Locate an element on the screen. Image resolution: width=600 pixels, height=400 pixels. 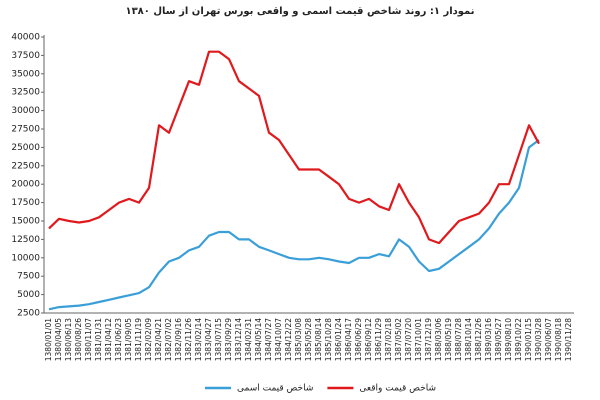
x-tick-label: 1384/02/31 is located at coordinates (248, 339).